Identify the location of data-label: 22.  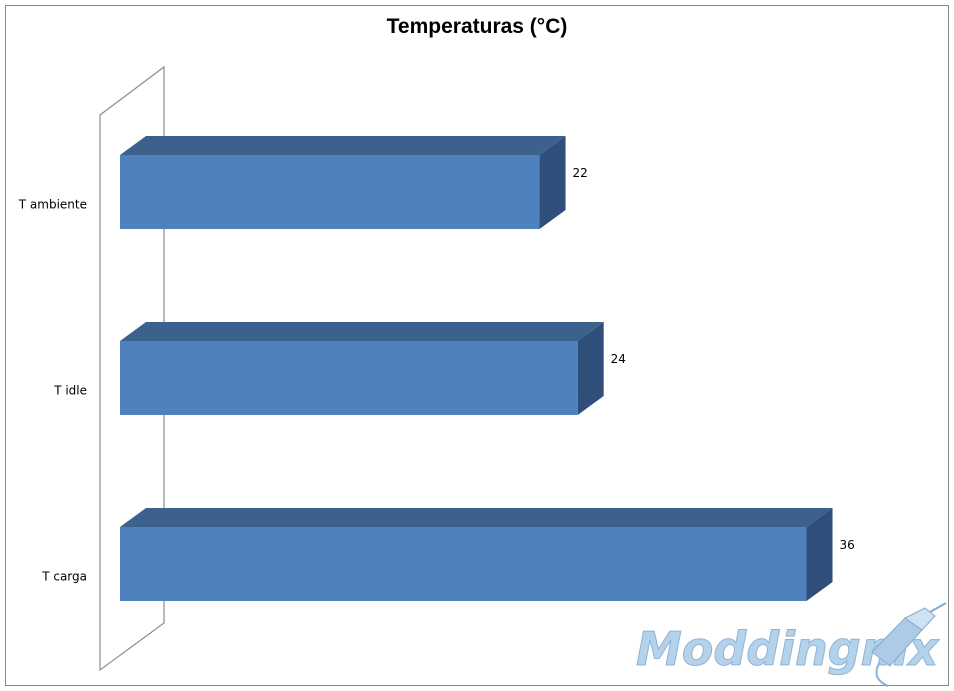
(580, 173).